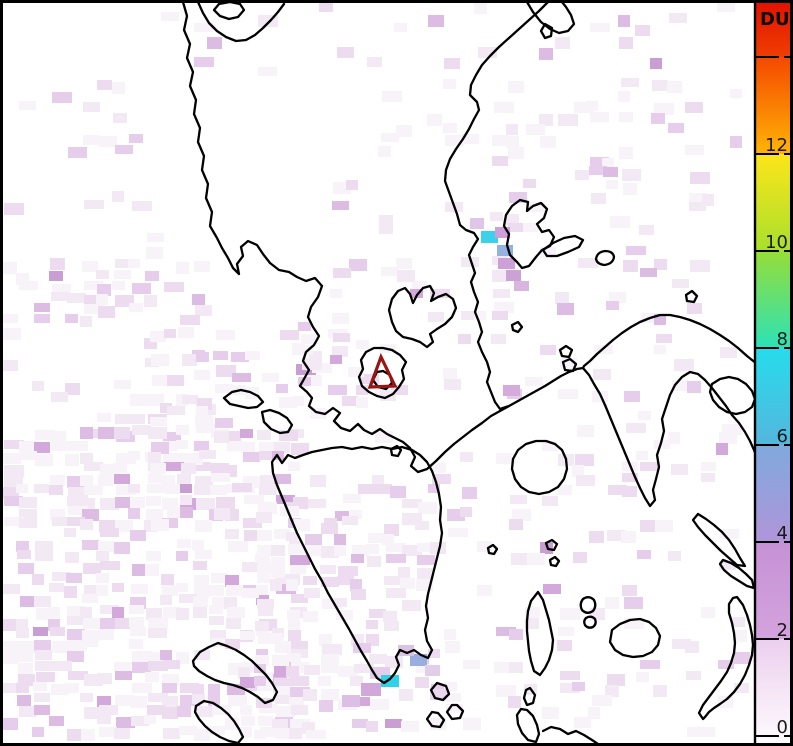 Image resolution: width=793 pixels, height=746 pixels. What do you see at coordinates (782, 533) in the screenshot?
I see `colorbar-tick-label: 4` at bounding box center [782, 533].